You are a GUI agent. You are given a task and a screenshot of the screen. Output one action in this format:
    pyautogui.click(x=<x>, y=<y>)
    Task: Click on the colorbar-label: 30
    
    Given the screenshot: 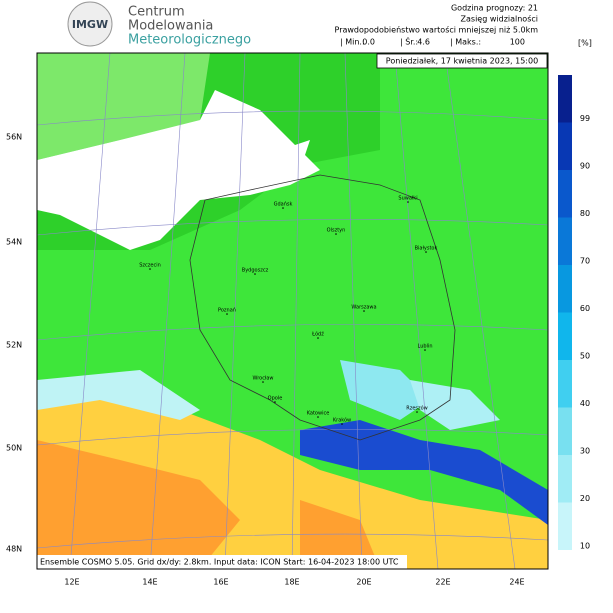 What is the action you would take?
    pyautogui.click(x=585, y=451)
    